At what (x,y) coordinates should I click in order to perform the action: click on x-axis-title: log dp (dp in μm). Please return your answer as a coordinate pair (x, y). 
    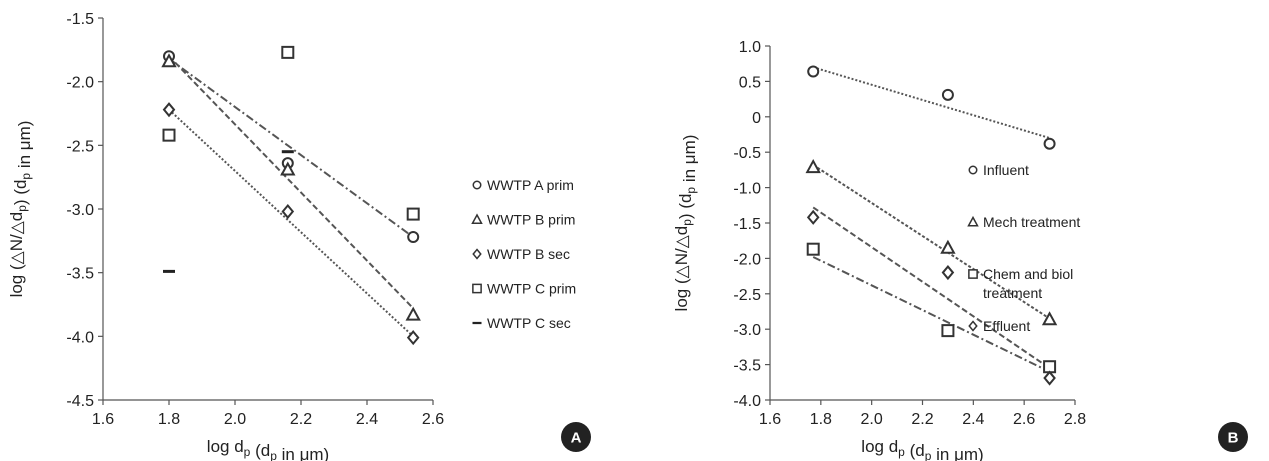
    Looking at the image, I should click on (922, 449).